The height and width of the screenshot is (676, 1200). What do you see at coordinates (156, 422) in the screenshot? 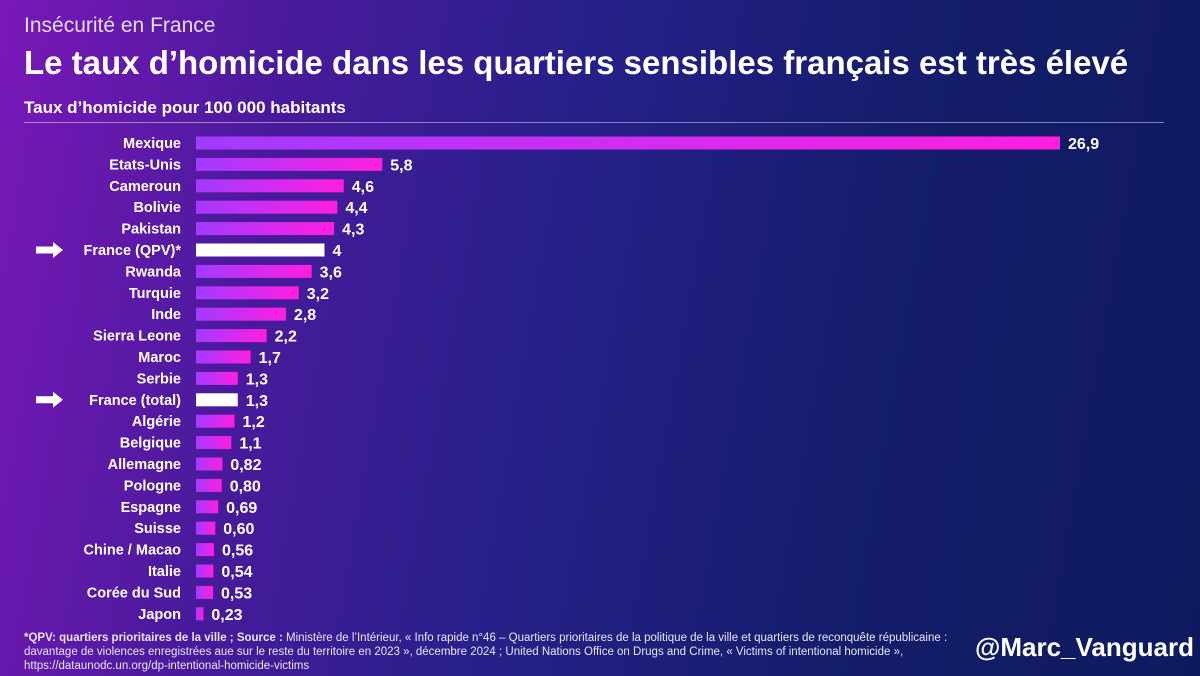
I see `category-label: Algérie` at bounding box center [156, 422].